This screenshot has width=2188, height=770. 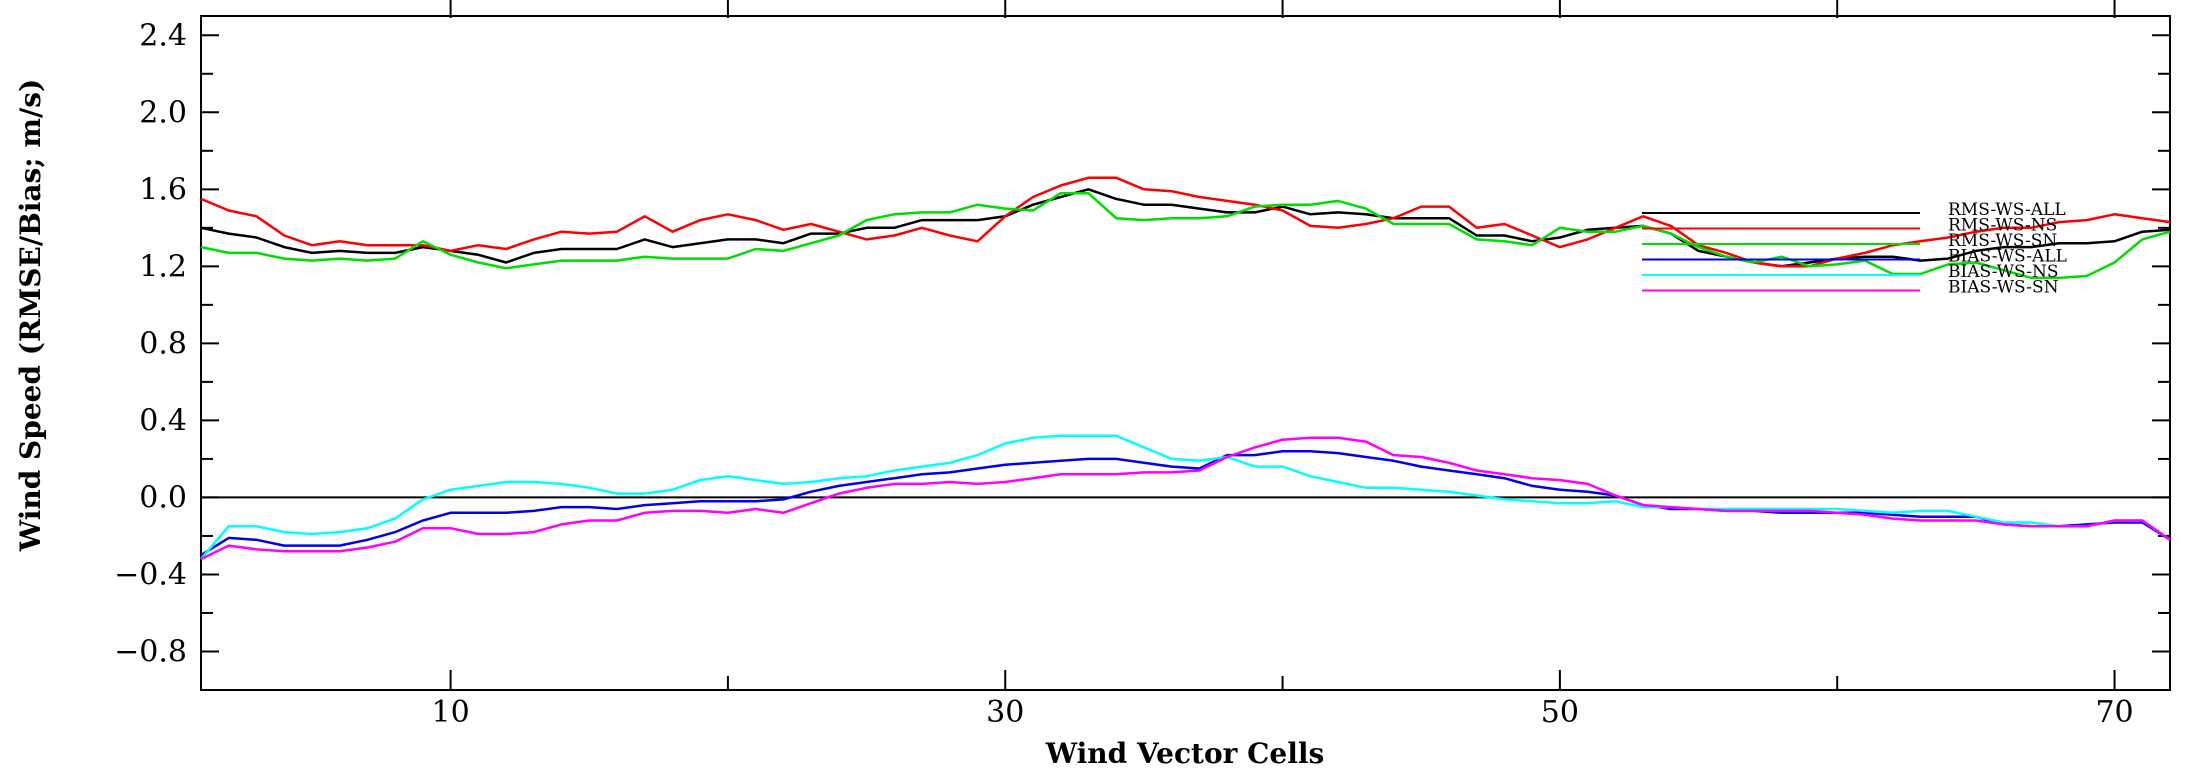 I want to click on y-tick-label: −0.8, so click(x=150, y=651).